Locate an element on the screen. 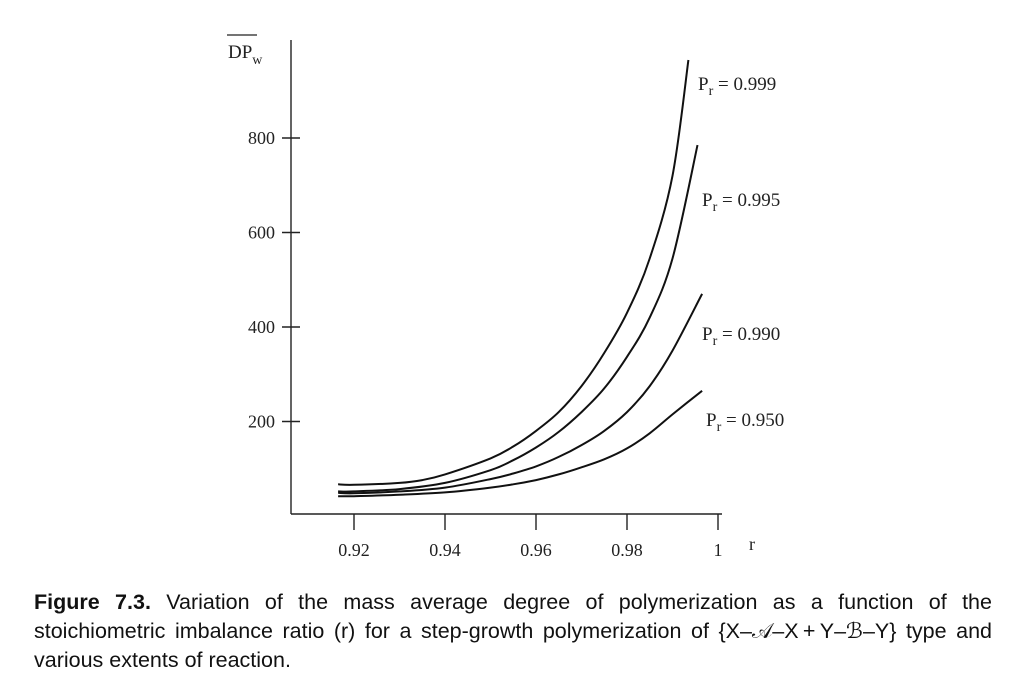 The image size is (1022, 699). series-label-pr-0990: Pr = 0.990 is located at coordinates (741, 336).